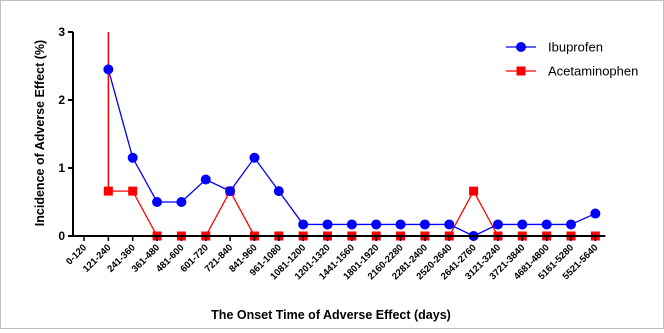 The height and width of the screenshot is (333, 664). Describe the element at coordinates (61, 100) in the screenshot. I see `y-tick-label: 2` at that location.